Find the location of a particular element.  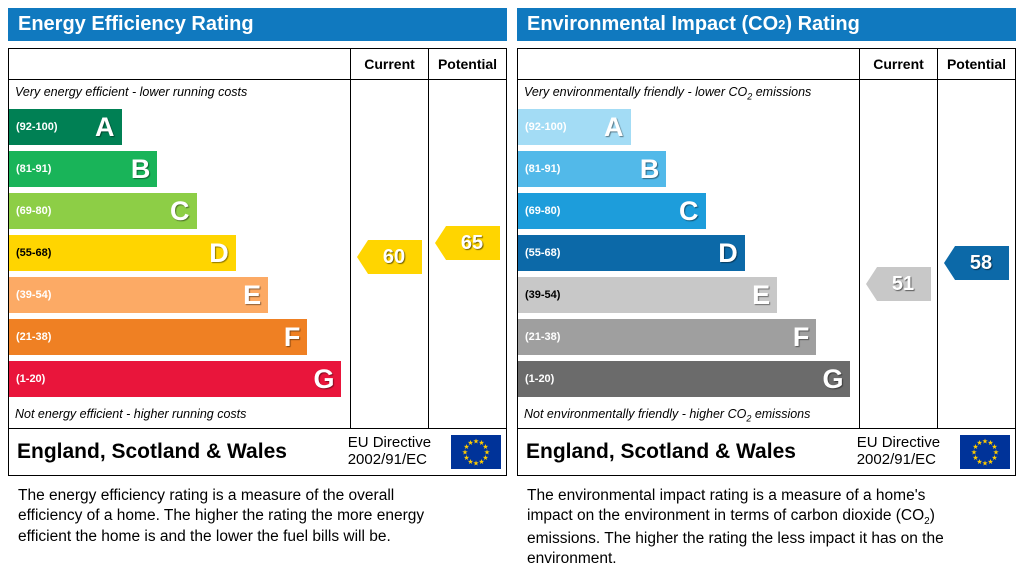

band-G: (1-20) G is located at coordinates (175, 379).